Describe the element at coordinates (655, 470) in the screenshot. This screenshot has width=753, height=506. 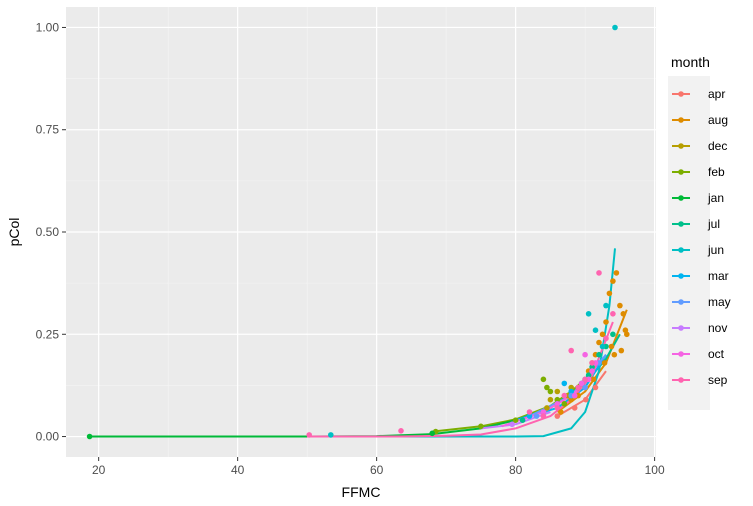
I see `x-tick-label: 100` at that location.